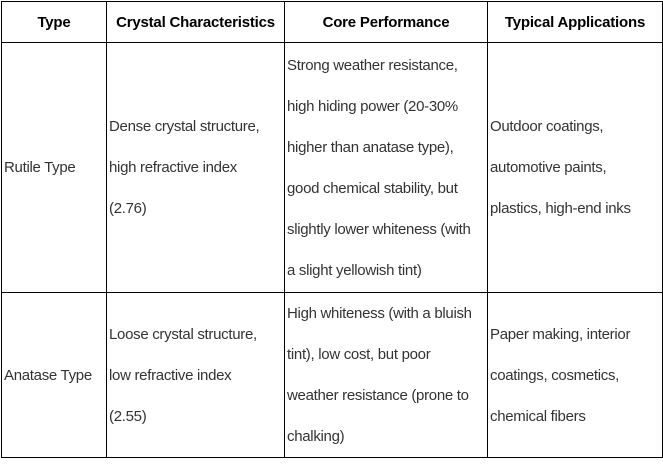 The image size is (663, 464). Describe the element at coordinates (54, 167) in the screenshot. I see `rutile-type-cell: Rutile Type` at that location.